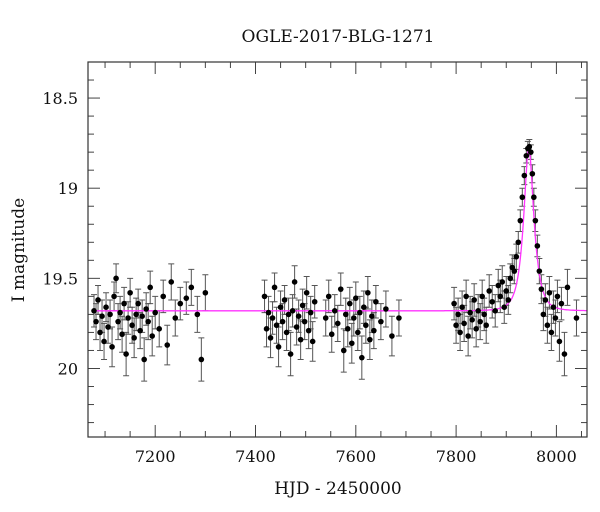 Image resolution: width=600 pixels, height=512 pixels. Describe the element at coordinates (60, 278) in the screenshot. I see `y-tick-label: 19.5` at that location.